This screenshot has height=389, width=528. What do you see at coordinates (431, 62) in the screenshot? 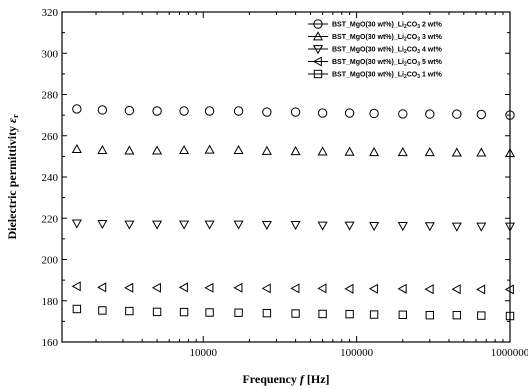
I see `legend-label-suffix: 5 wt%` at bounding box center [431, 62].